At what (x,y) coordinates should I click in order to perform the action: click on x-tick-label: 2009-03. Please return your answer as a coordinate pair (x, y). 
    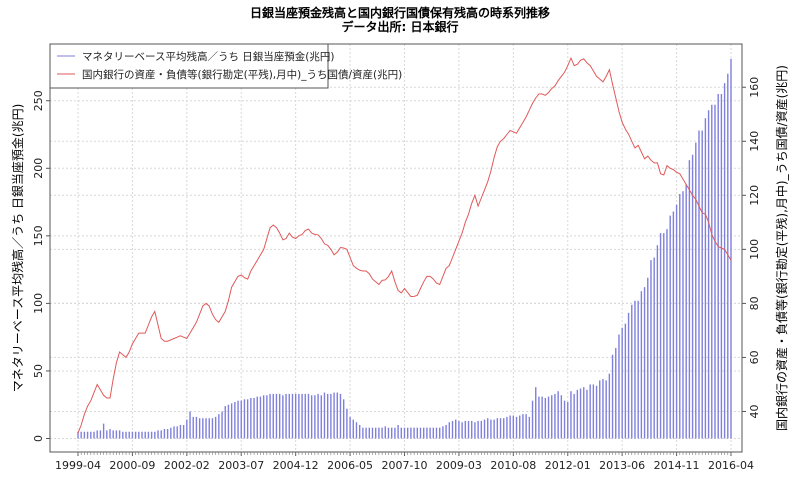
    Looking at the image, I should click on (459, 465).